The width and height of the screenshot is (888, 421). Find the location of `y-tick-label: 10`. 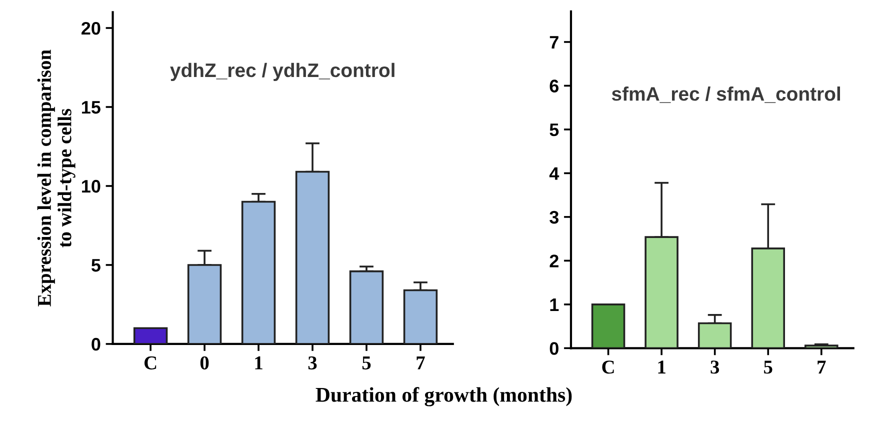

y-tick-label: 10 is located at coordinates (91, 186).